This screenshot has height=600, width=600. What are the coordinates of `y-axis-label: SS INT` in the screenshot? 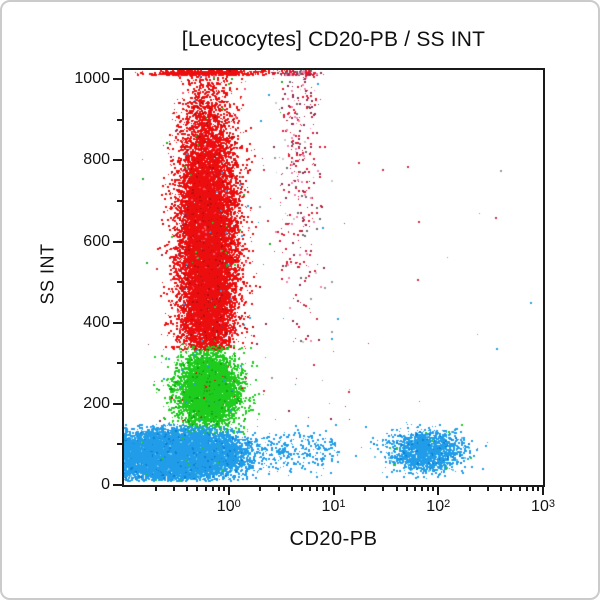 It's located at (47, 274).